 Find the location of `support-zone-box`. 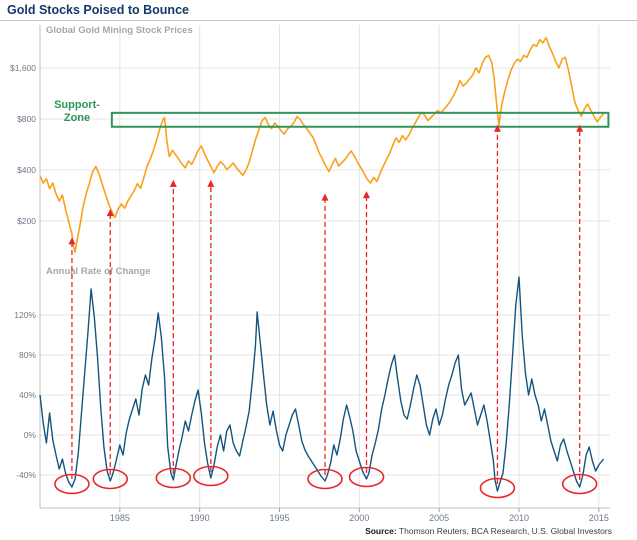

support-zone-box is located at coordinates (360, 119).